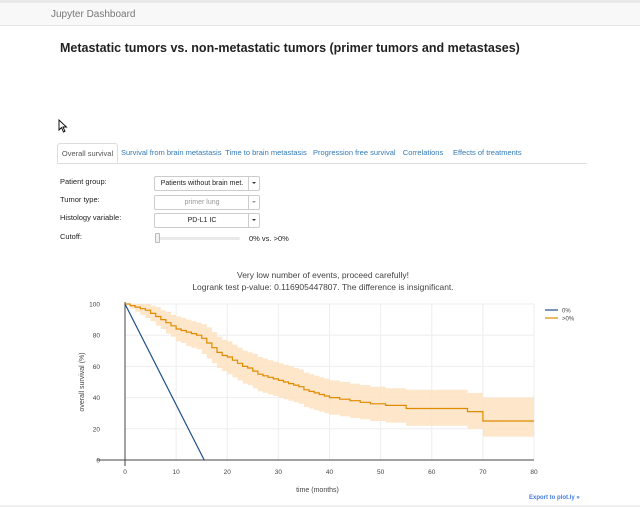 The image size is (640, 507). Describe the element at coordinates (125, 472) in the screenshot. I see `x-tick-label: 0` at that location.